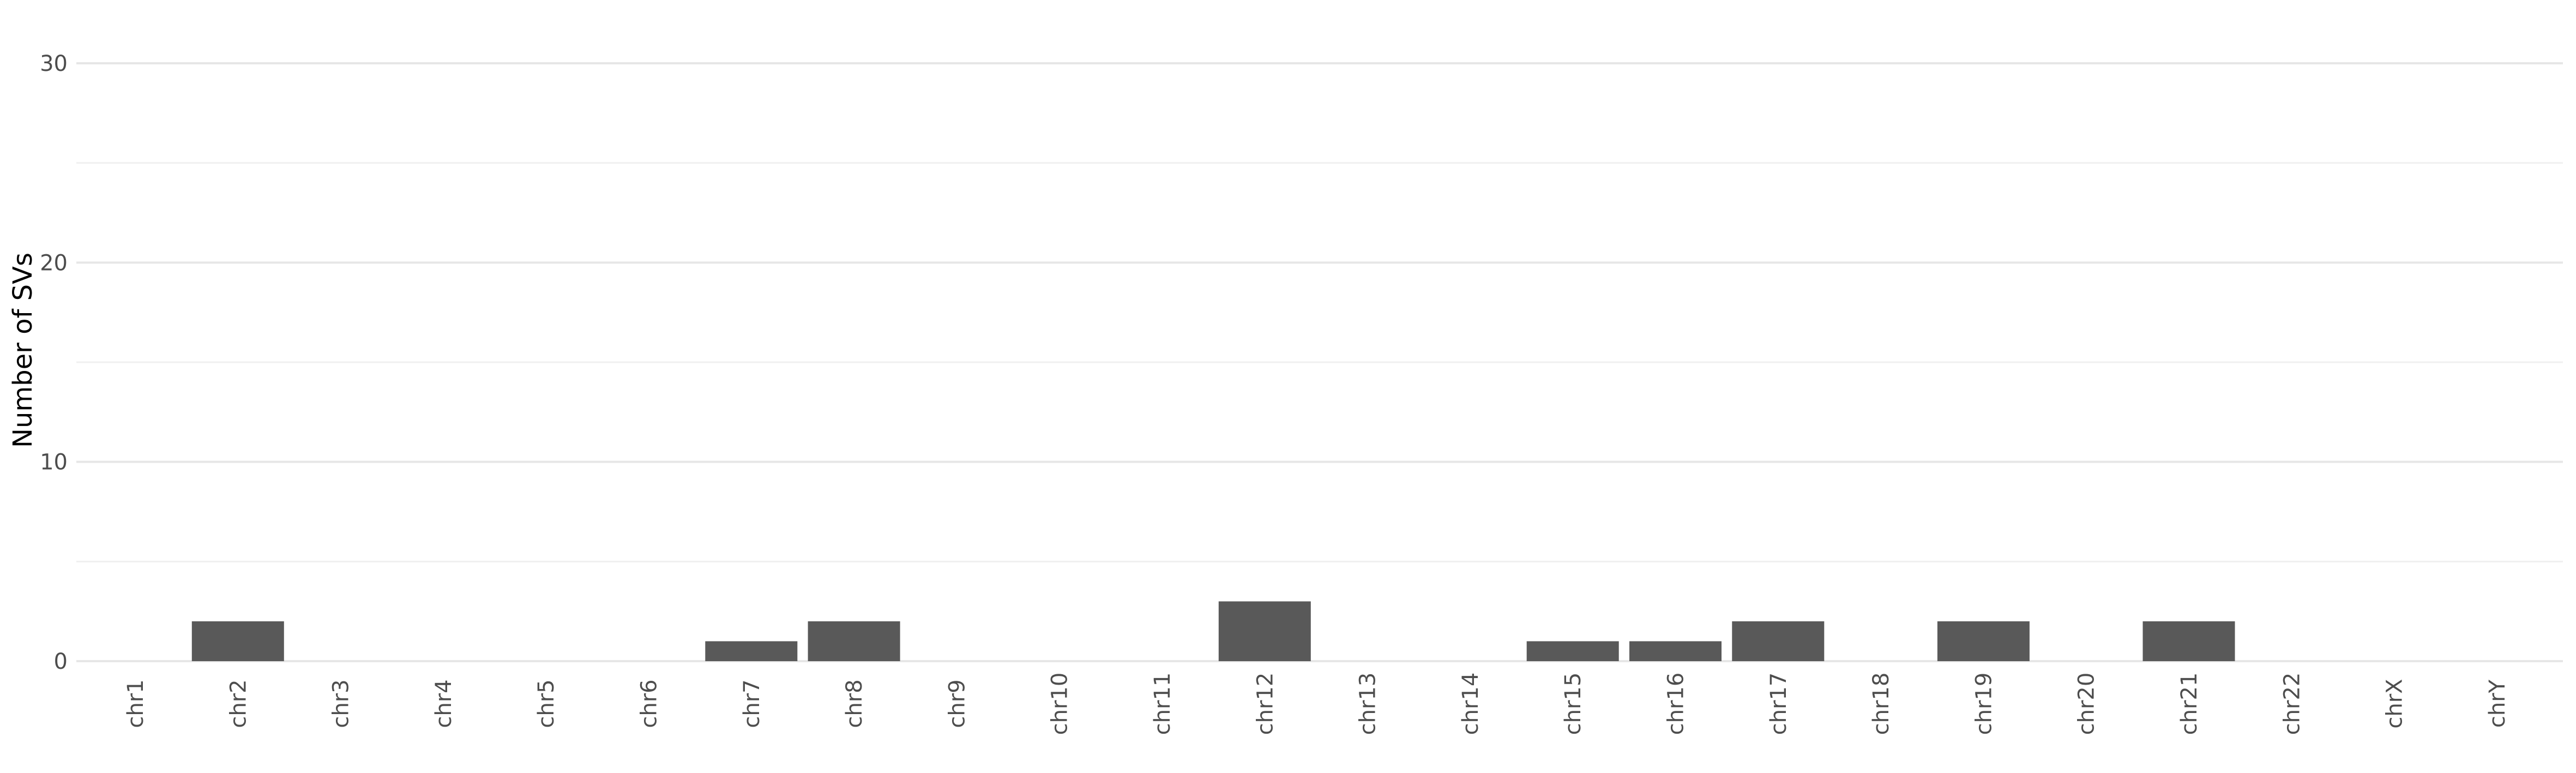 The image size is (2576, 773). Describe the element at coordinates (2395, 703) in the screenshot. I see `x-tick-label-chrX: chrX` at that location.